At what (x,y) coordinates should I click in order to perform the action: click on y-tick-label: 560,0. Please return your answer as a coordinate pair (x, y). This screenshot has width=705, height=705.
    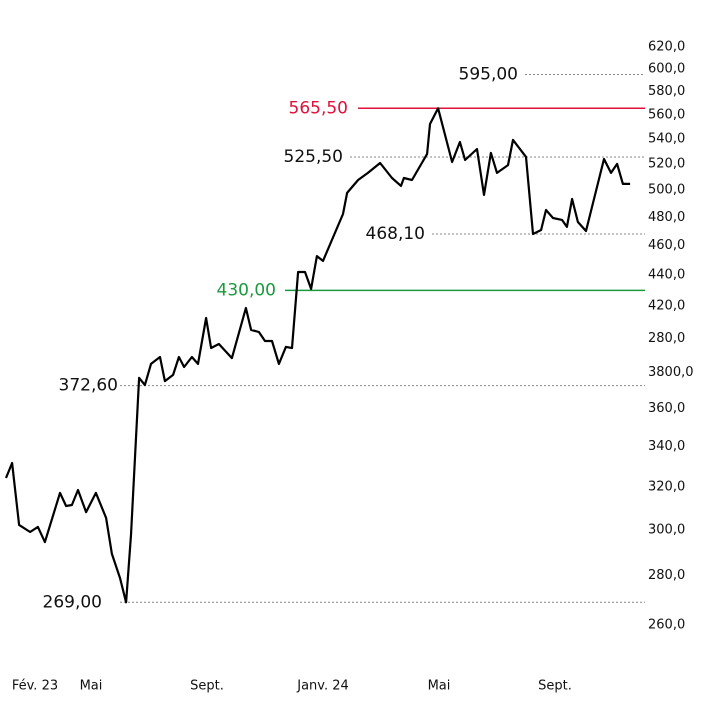
    Looking at the image, I should click on (666, 114).